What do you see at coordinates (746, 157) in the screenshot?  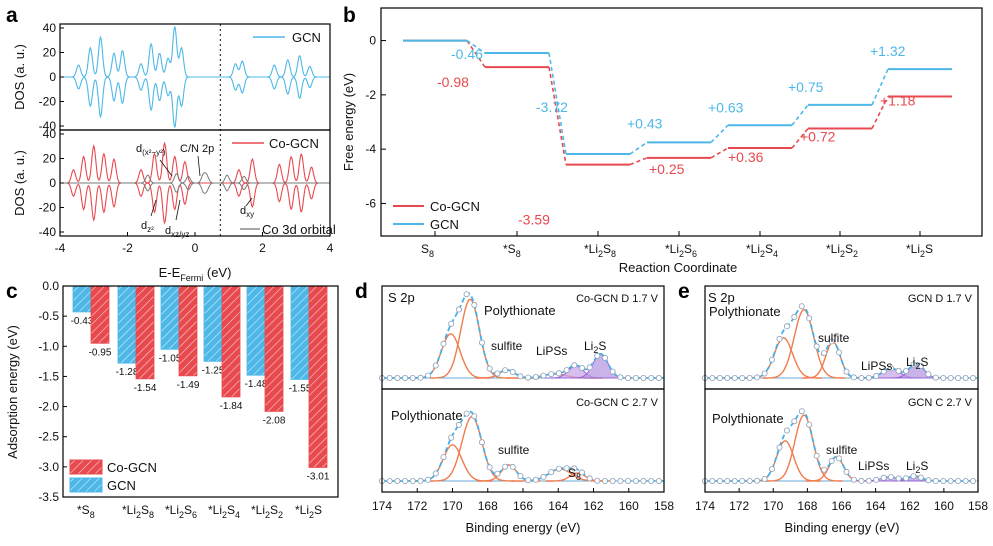 I see `energy-label-co-gcn: +0.36` at bounding box center [746, 157].